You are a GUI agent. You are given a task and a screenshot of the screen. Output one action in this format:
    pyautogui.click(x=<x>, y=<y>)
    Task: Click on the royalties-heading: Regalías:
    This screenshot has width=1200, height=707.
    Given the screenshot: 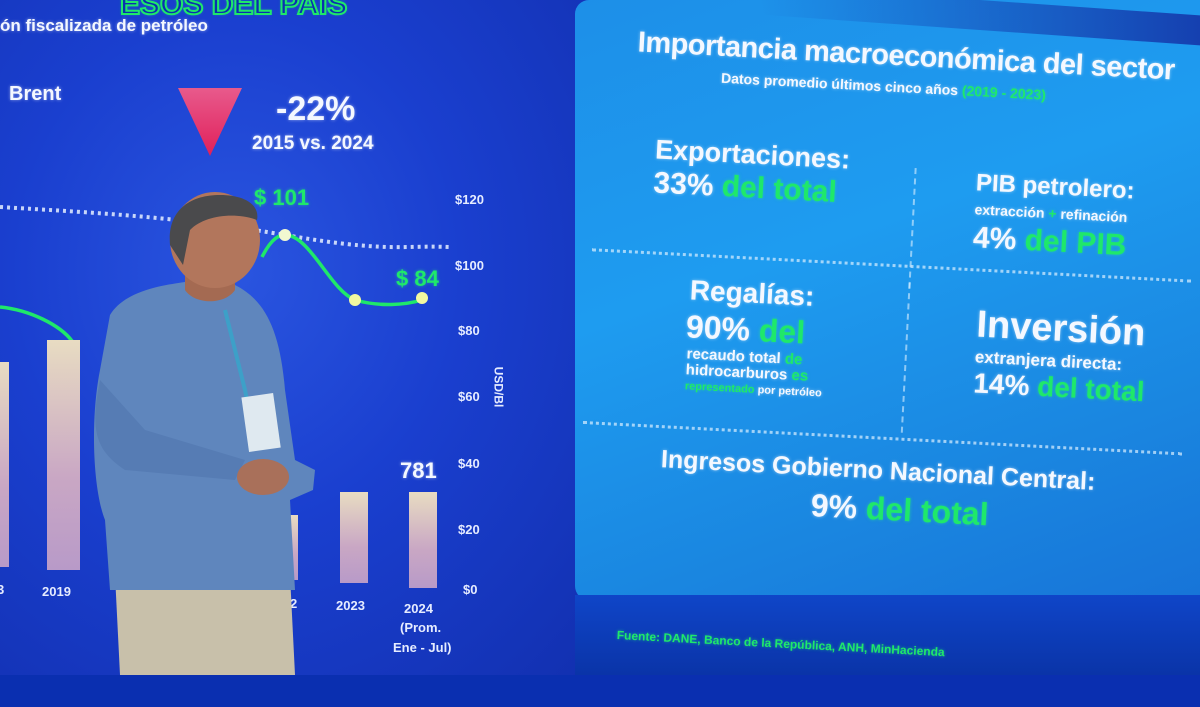 What is the action you would take?
    pyautogui.click(x=752, y=293)
    